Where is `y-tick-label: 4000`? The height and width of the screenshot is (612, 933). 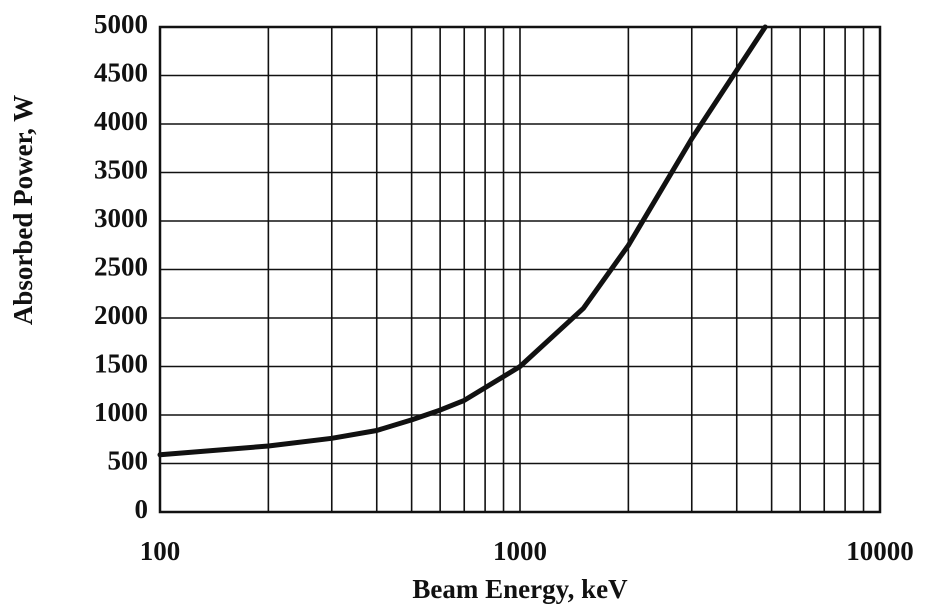
y-tick-label: 4000 is located at coordinates (121, 121).